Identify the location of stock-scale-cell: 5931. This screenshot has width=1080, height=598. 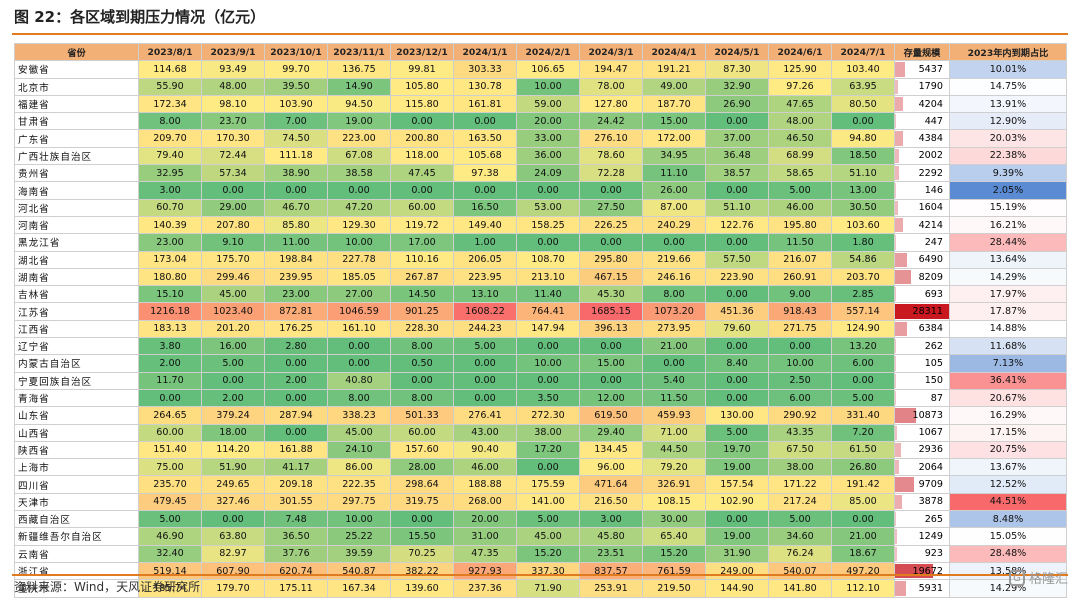
(922, 588).